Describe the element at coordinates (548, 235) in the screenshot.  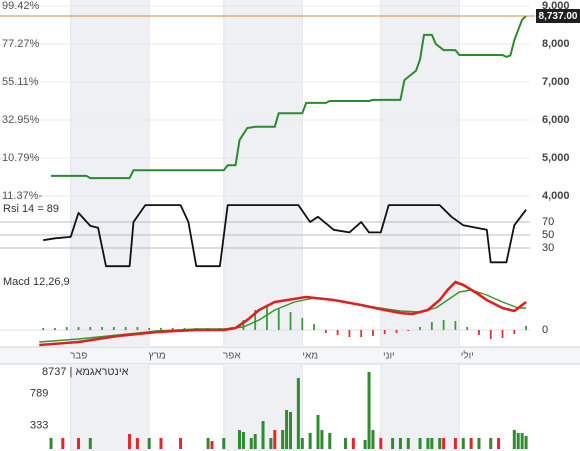
I see `y-tick-label: 50` at that location.